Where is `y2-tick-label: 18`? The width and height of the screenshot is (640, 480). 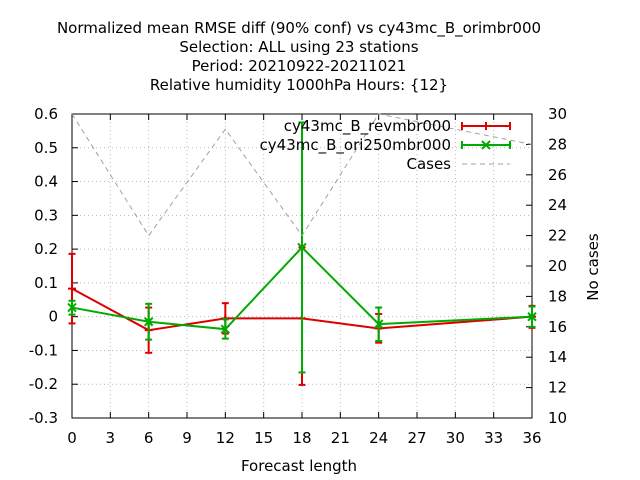
y2-tick-label: 18 is located at coordinates (557, 296).